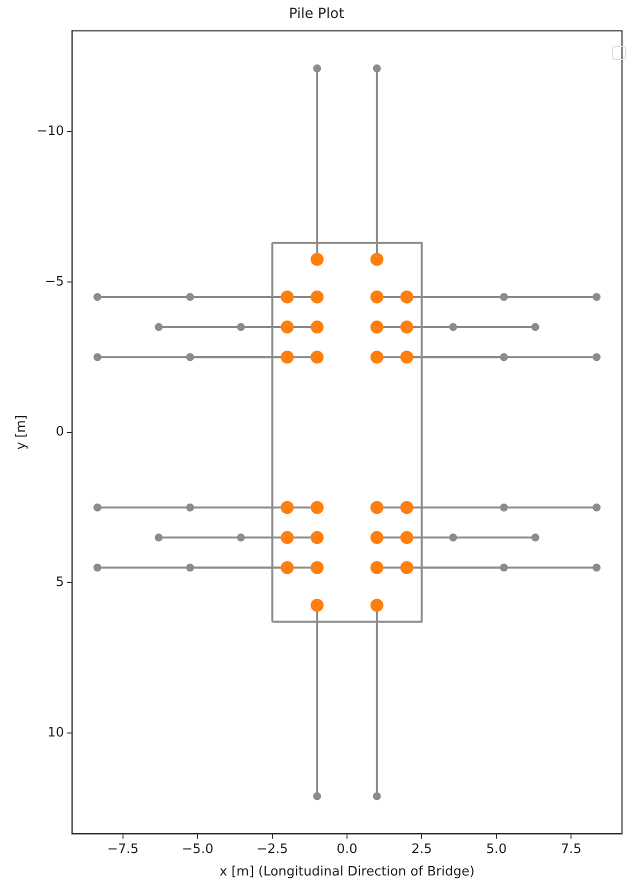 This screenshot has height=888, width=629. Describe the element at coordinates (347, 872) in the screenshot. I see `x-axis-title: x [m] (Longitudinal Direction of Bridge)` at that location.